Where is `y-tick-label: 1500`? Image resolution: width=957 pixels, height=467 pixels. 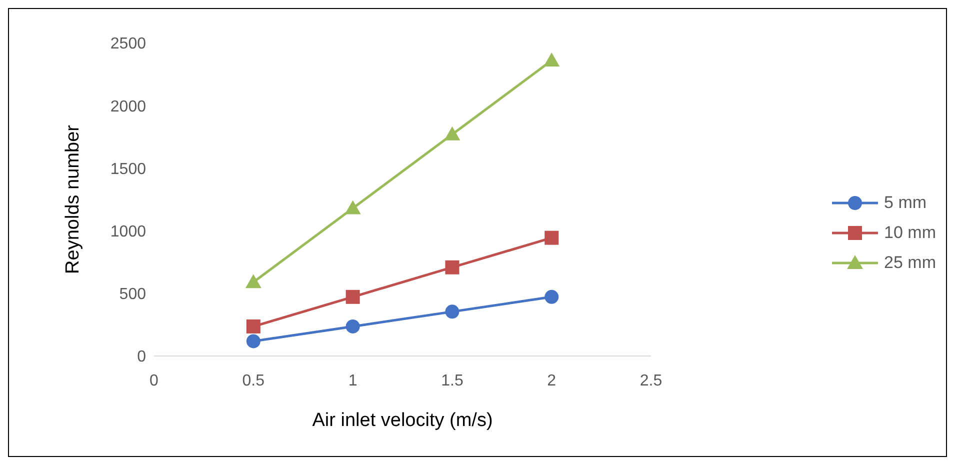
y-tick-label: 1500 is located at coordinates (128, 169).